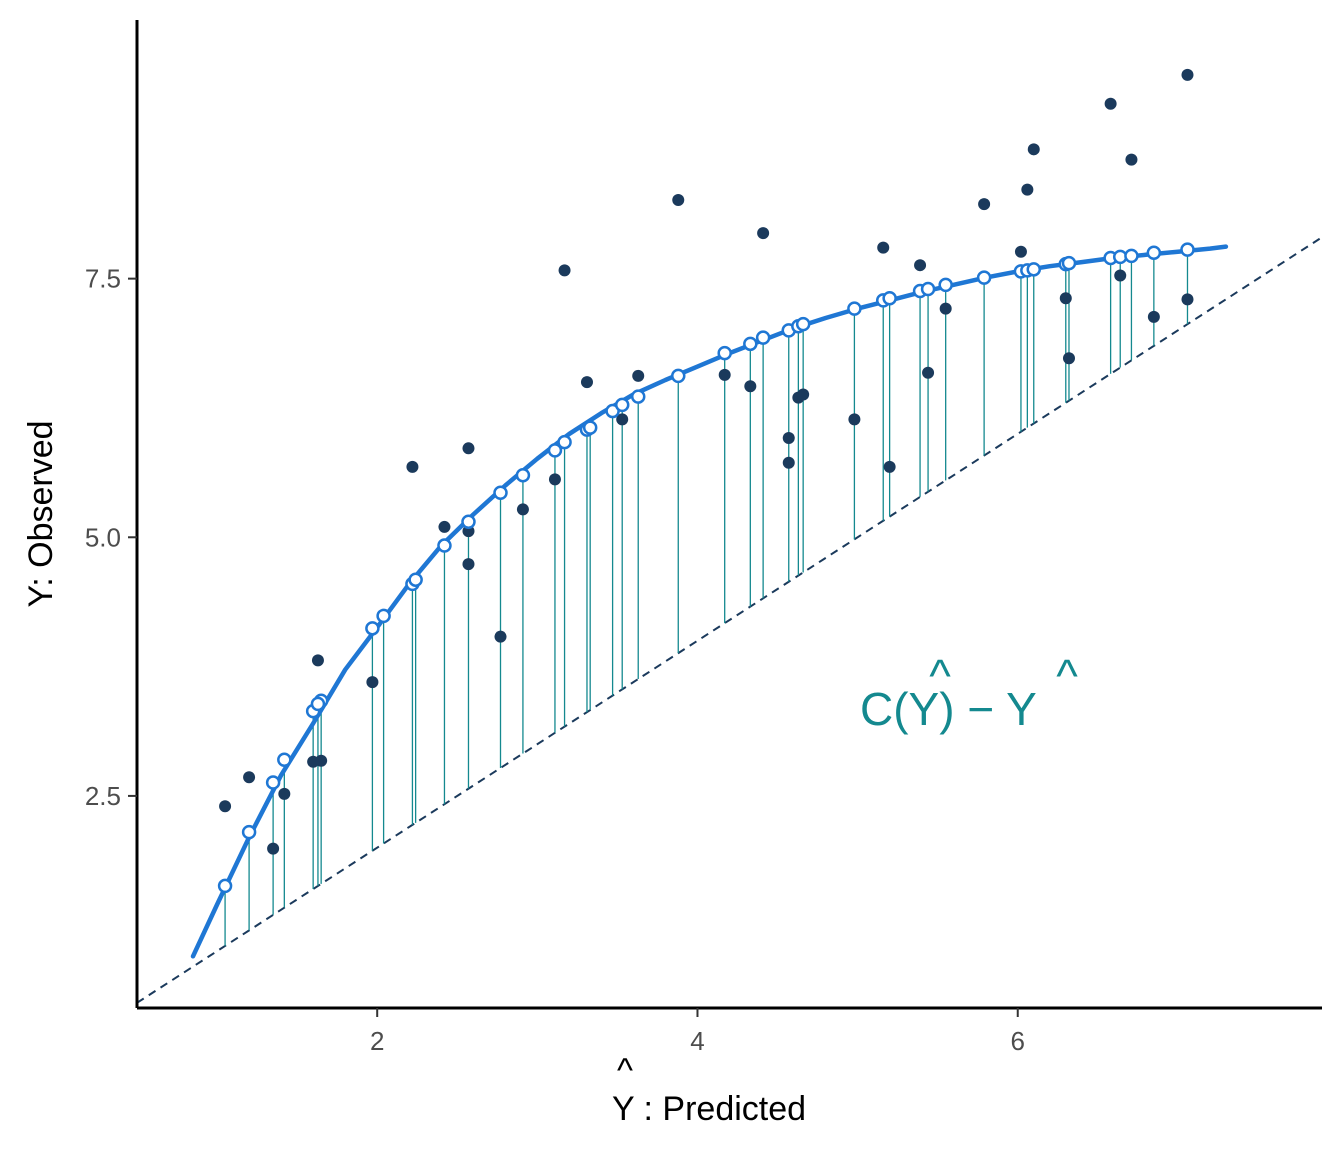  I want to click on annotation-hat-1: ^, so click(940, 676).